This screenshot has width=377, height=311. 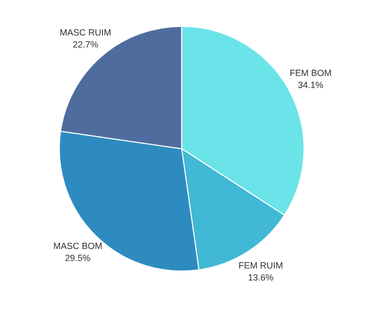 I want to click on slice-label: FEM BOM, so click(x=311, y=73).